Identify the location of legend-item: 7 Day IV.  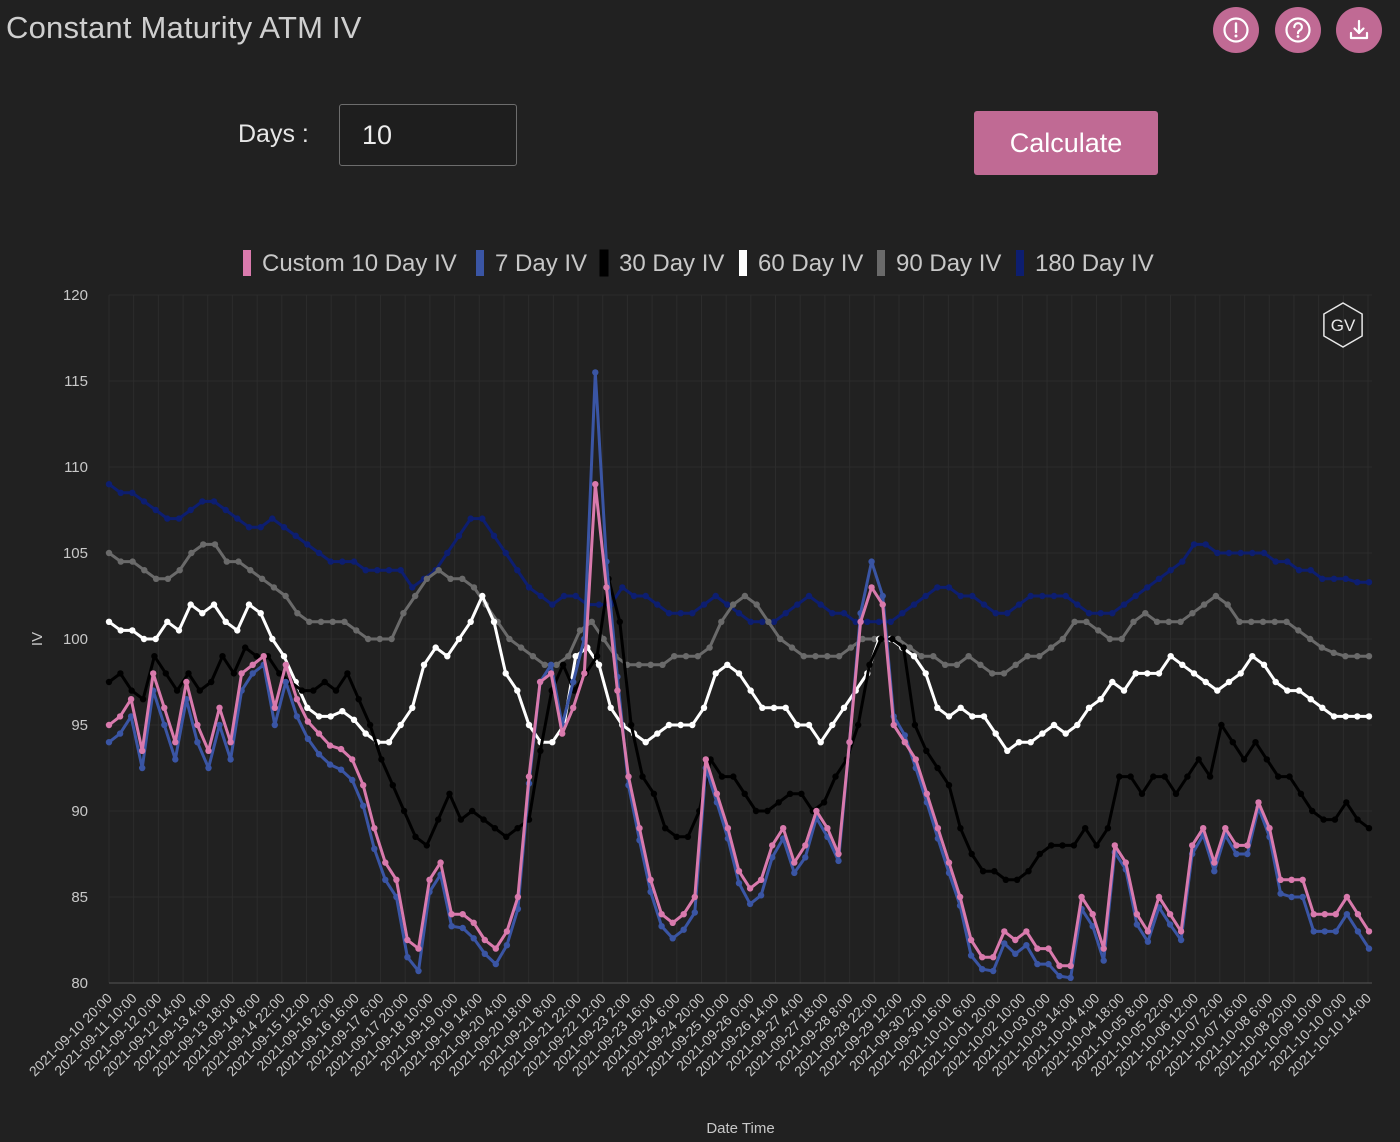
(531, 263).